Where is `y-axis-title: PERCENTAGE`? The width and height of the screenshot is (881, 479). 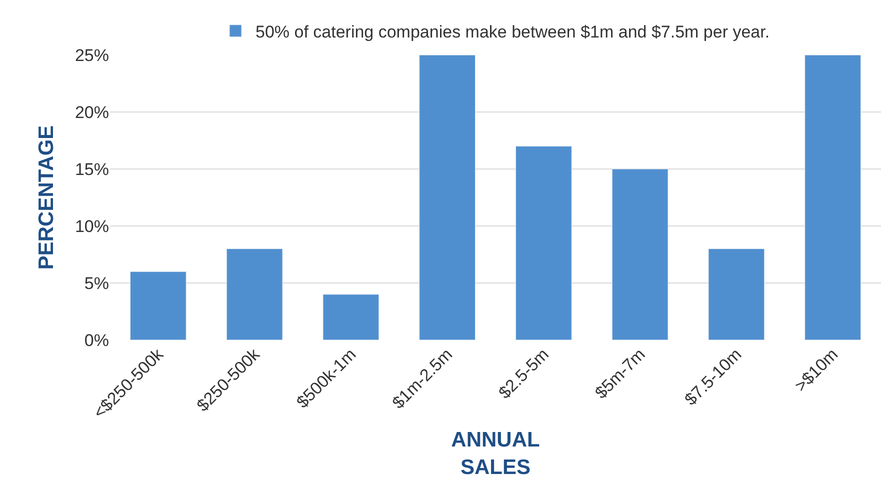 y-axis-title: PERCENTAGE is located at coordinates (46, 197).